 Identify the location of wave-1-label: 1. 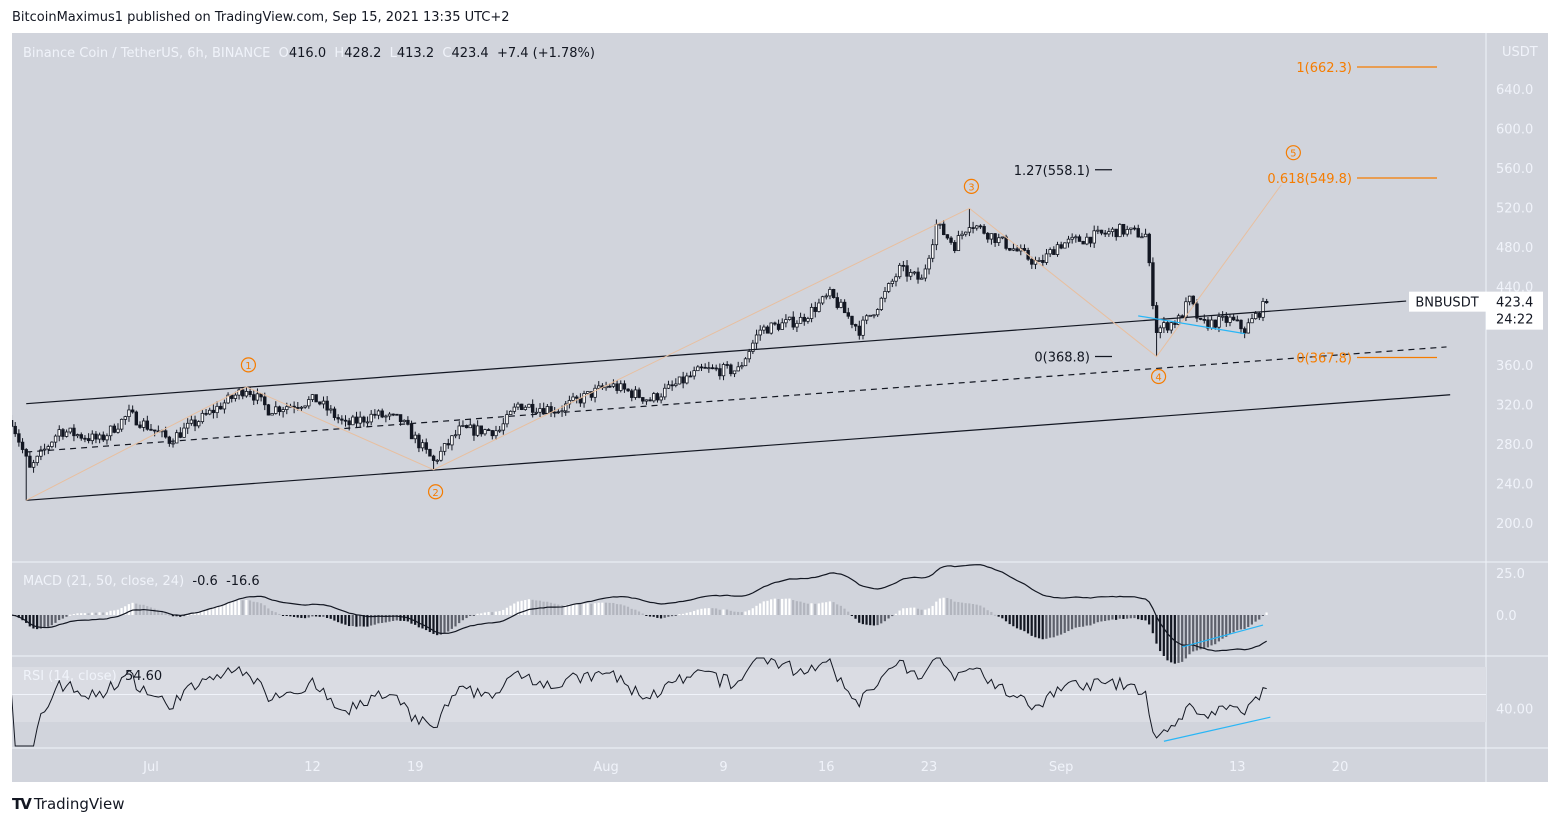
(248, 366).